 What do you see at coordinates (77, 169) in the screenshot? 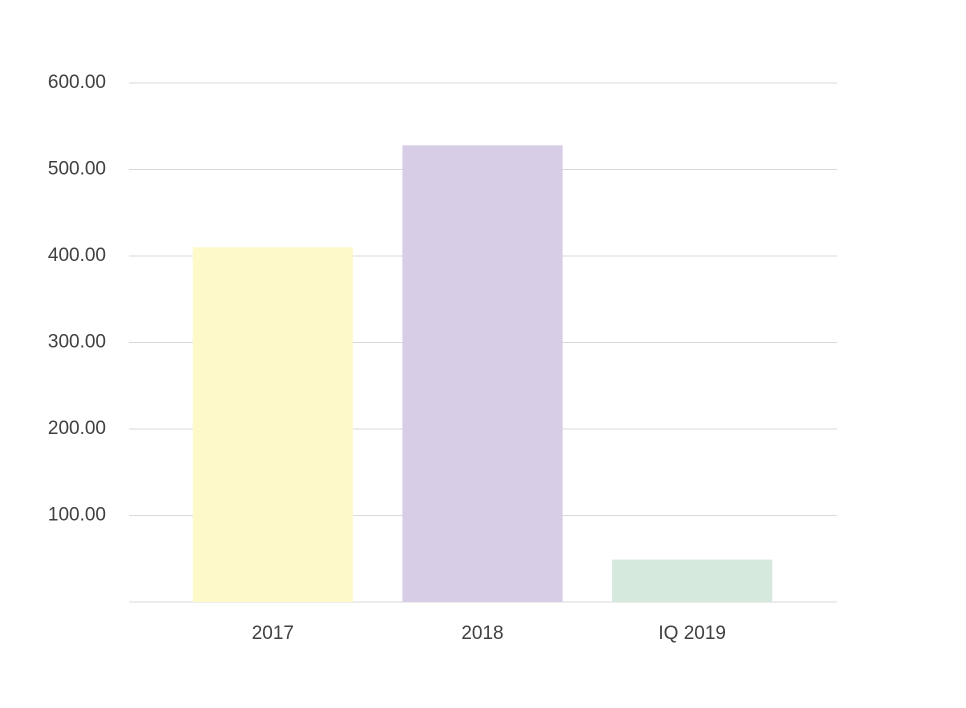
I see `y-tick-label: 500.00` at bounding box center [77, 169].